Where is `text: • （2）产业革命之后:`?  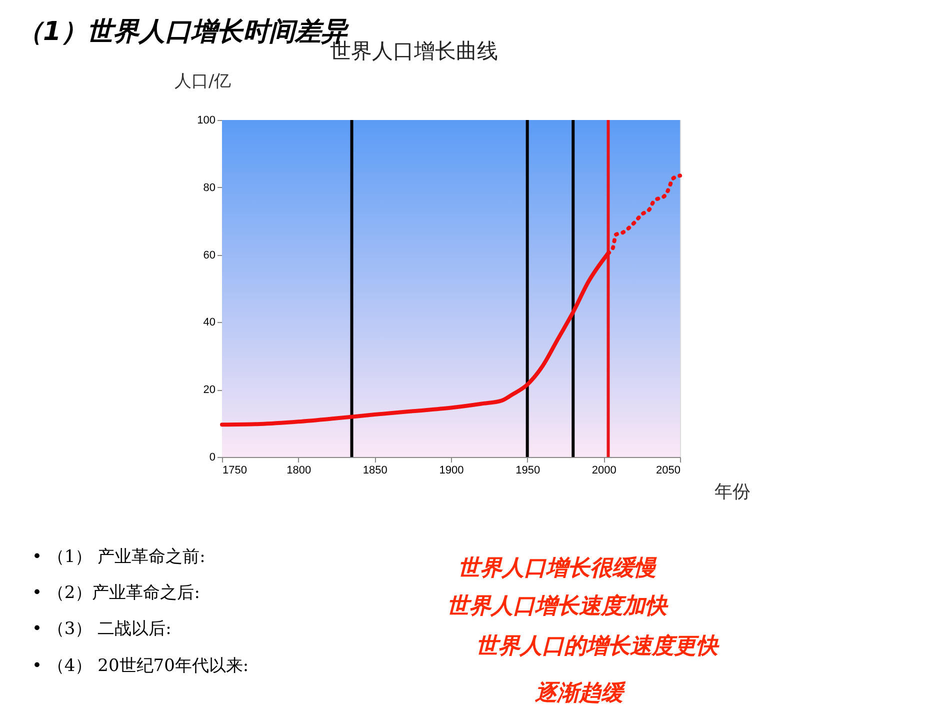 text: • （2）产业革命之后: is located at coordinates (116, 593).